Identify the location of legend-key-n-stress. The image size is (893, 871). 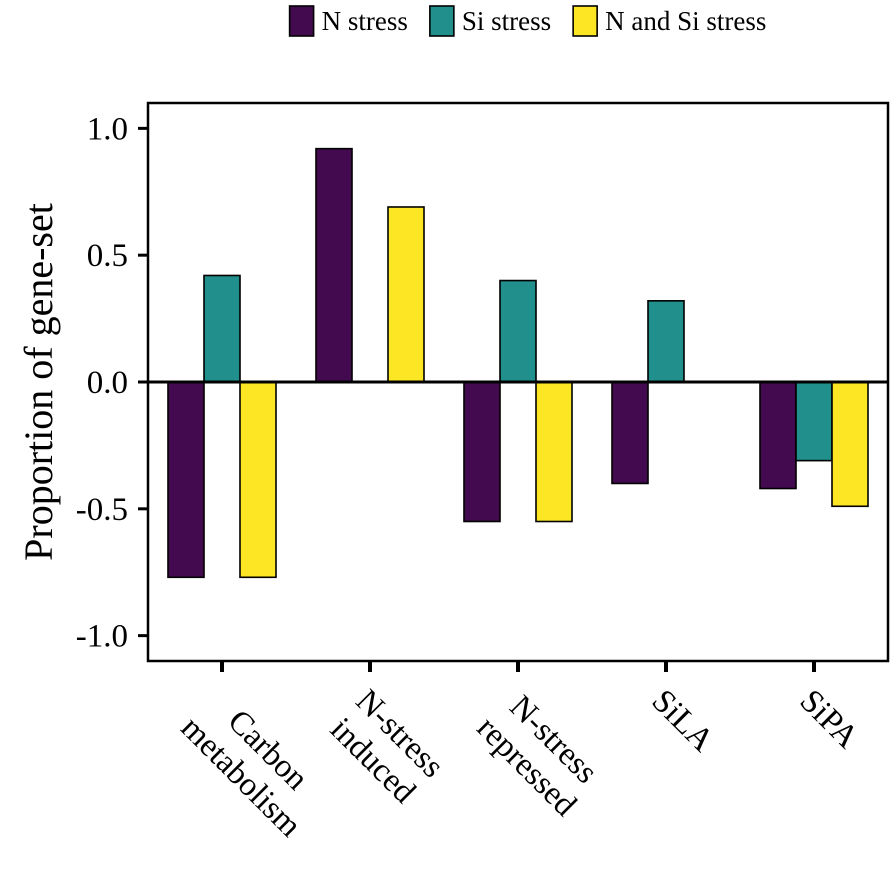
(301, 21).